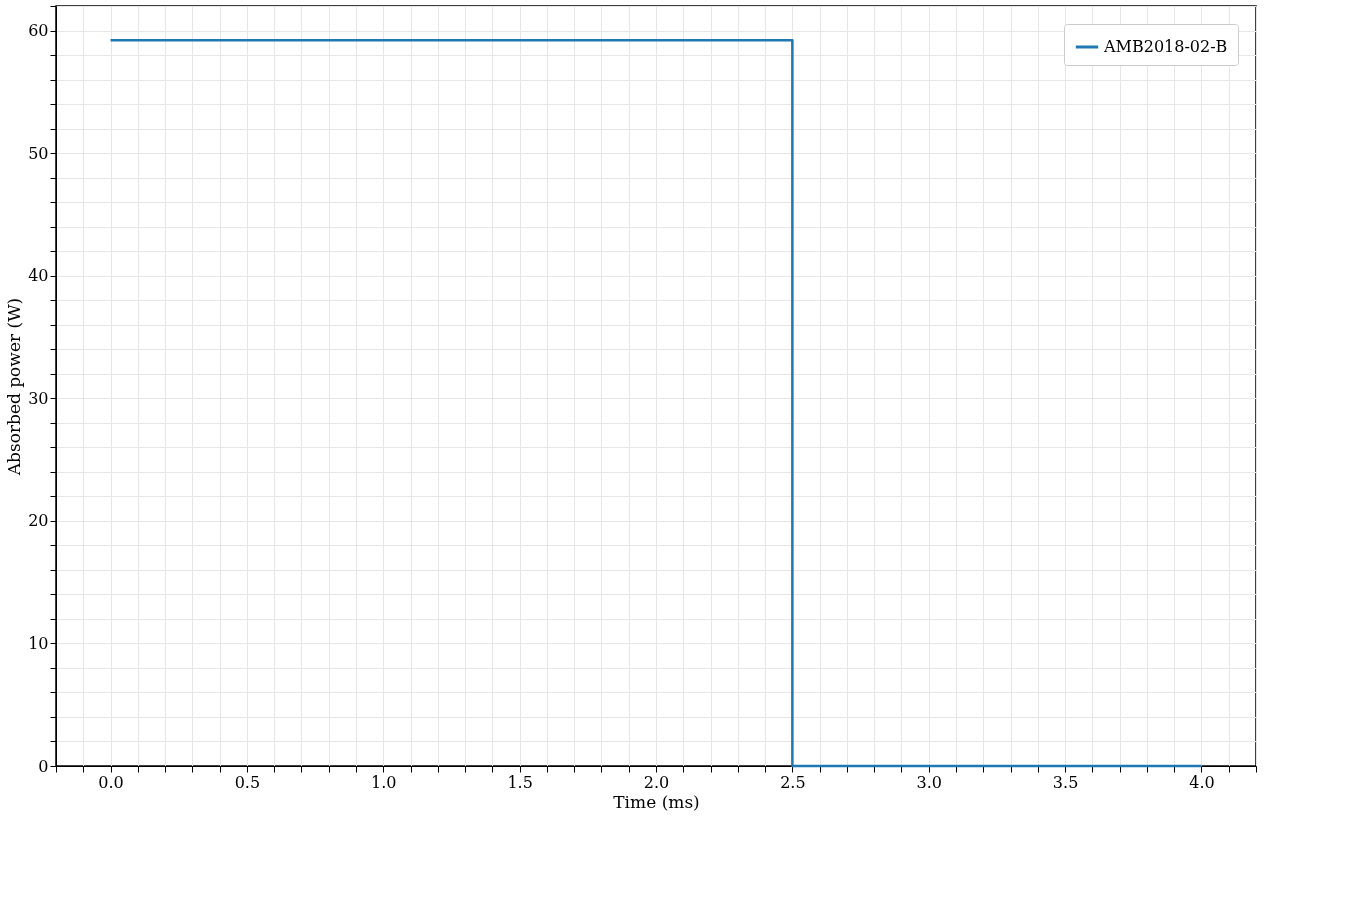 The image size is (1350, 900). Describe the element at coordinates (43, 766) in the screenshot. I see `y-tick-label: 0` at that location.